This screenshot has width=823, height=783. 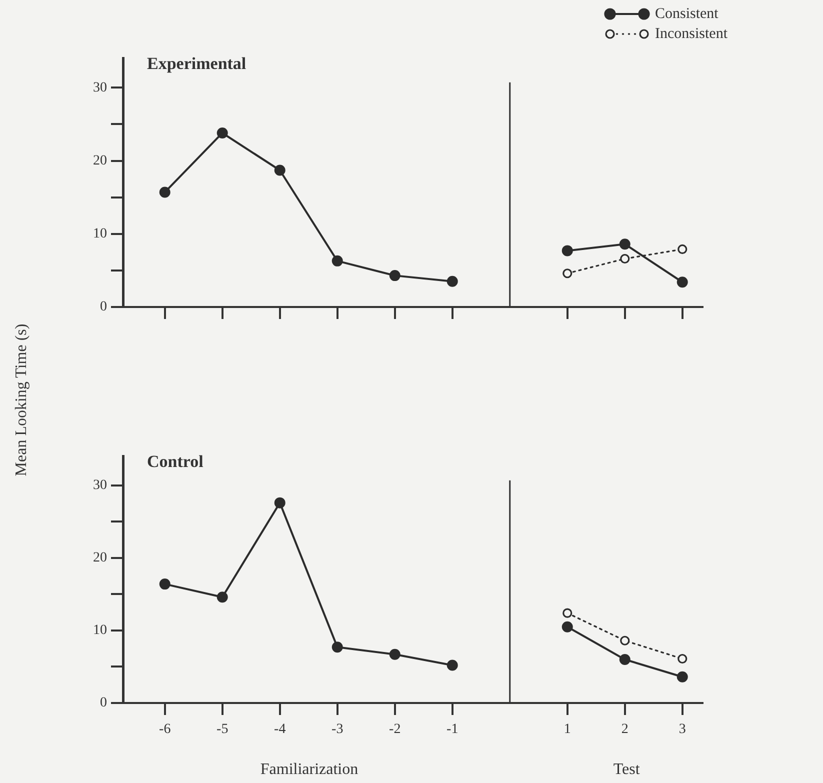 I want to click on x-tick-label: -6, so click(x=165, y=730).